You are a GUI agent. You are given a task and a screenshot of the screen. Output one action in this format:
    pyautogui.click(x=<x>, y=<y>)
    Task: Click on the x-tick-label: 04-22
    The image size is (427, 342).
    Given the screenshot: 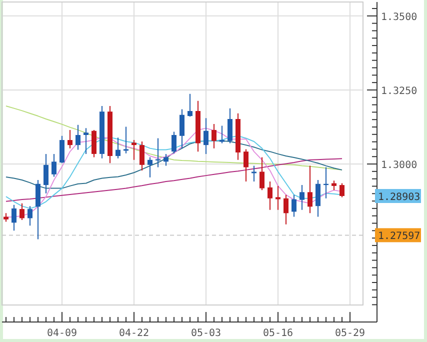 What is the action you would take?
    pyautogui.click(x=134, y=333)
    